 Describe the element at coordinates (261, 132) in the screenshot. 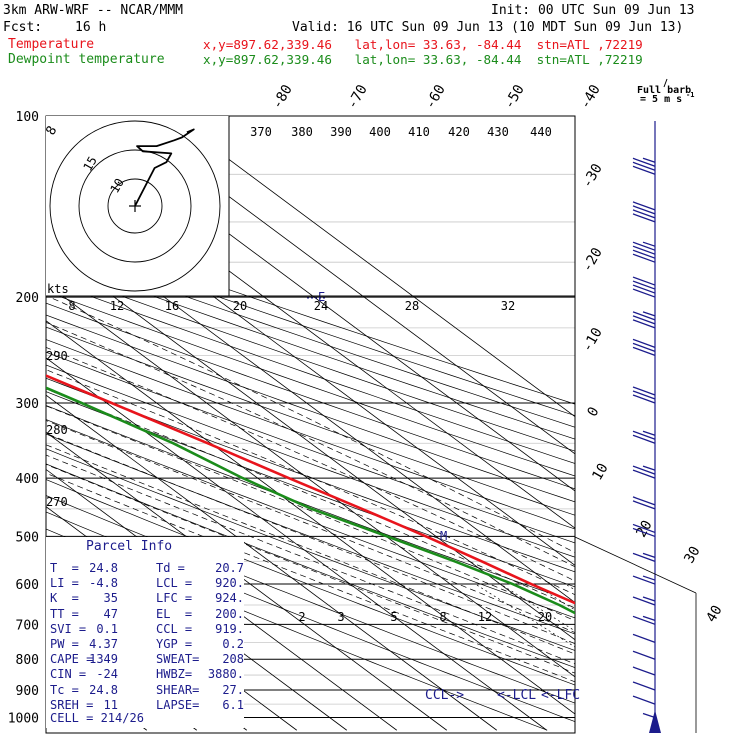

I see `theta-e-label: 370` at that location.